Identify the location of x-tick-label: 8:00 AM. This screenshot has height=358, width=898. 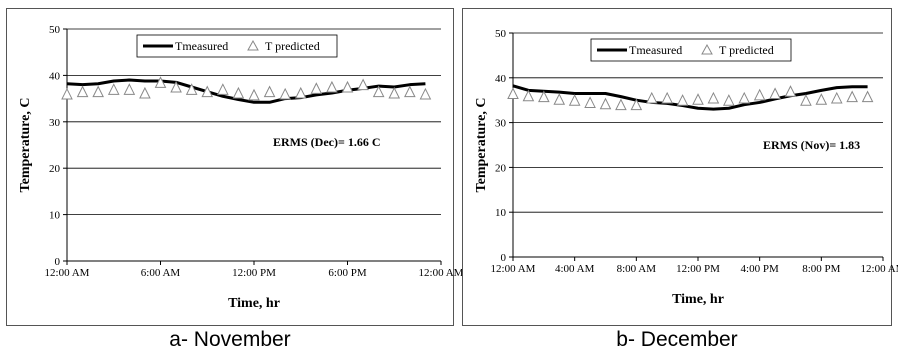
(637, 269).